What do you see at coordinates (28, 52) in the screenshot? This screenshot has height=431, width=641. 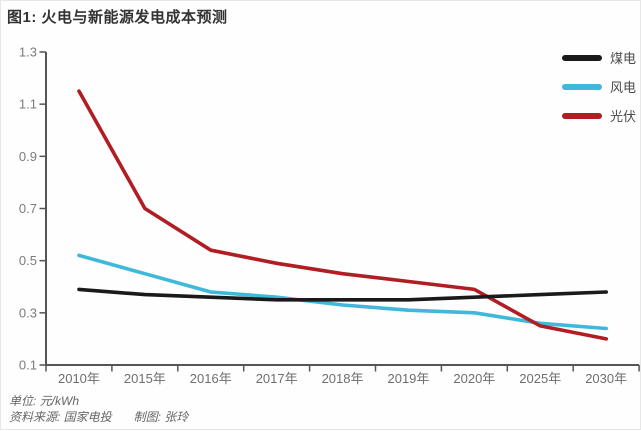 I see `y-tick-label: 1.3` at bounding box center [28, 52].